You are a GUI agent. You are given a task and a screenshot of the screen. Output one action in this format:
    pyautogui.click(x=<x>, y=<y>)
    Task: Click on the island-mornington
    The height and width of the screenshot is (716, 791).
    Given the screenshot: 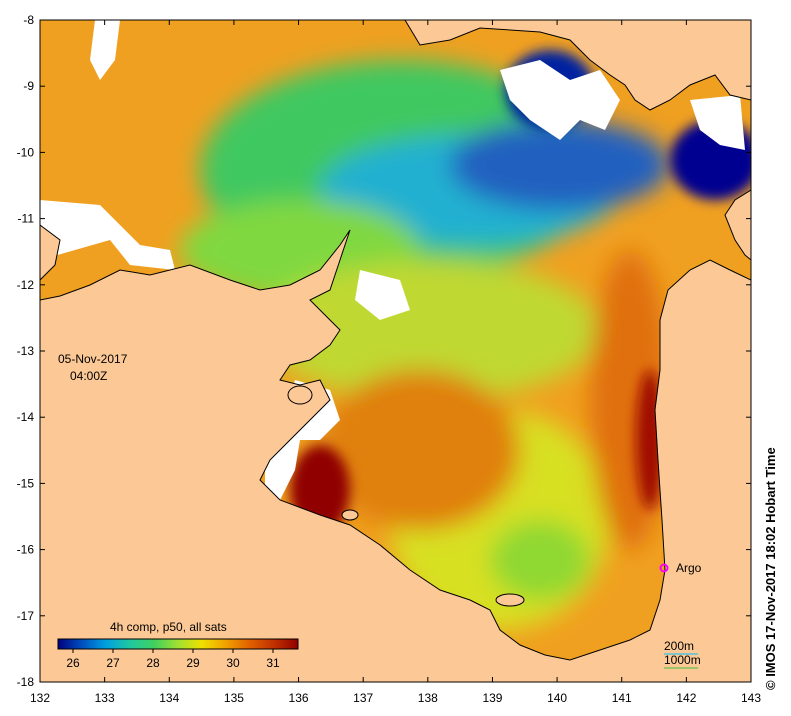 What is the action you would take?
    pyautogui.click(x=510, y=600)
    